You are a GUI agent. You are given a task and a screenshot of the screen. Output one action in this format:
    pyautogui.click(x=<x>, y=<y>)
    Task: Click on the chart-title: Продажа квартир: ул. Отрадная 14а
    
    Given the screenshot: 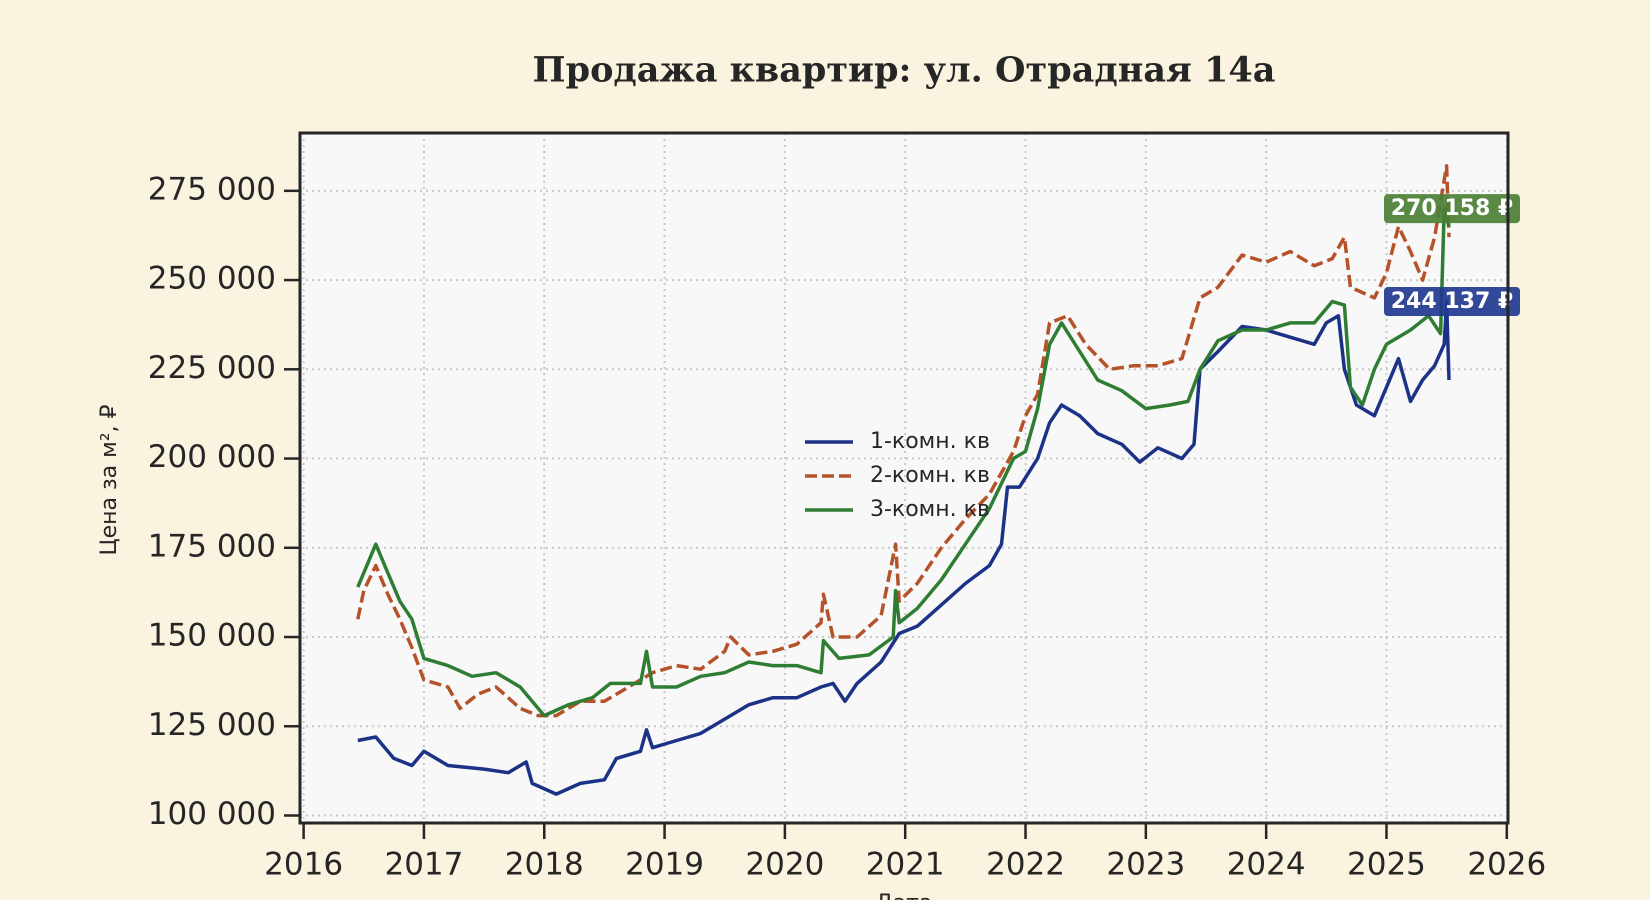 What is the action you would take?
    pyautogui.click(x=904, y=70)
    